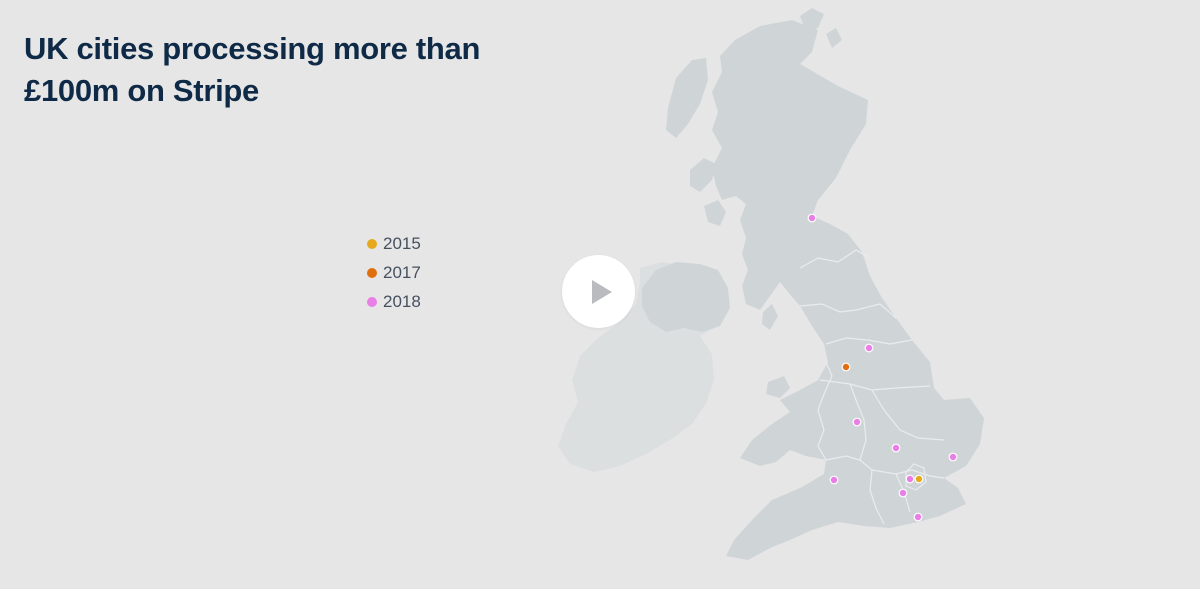 Image resolution: width=1200 pixels, height=589 pixels. What do you see at coordinates (372, 301) in the screenshot?
I see `legend-dot-2018` at bounding box center [372, 301].